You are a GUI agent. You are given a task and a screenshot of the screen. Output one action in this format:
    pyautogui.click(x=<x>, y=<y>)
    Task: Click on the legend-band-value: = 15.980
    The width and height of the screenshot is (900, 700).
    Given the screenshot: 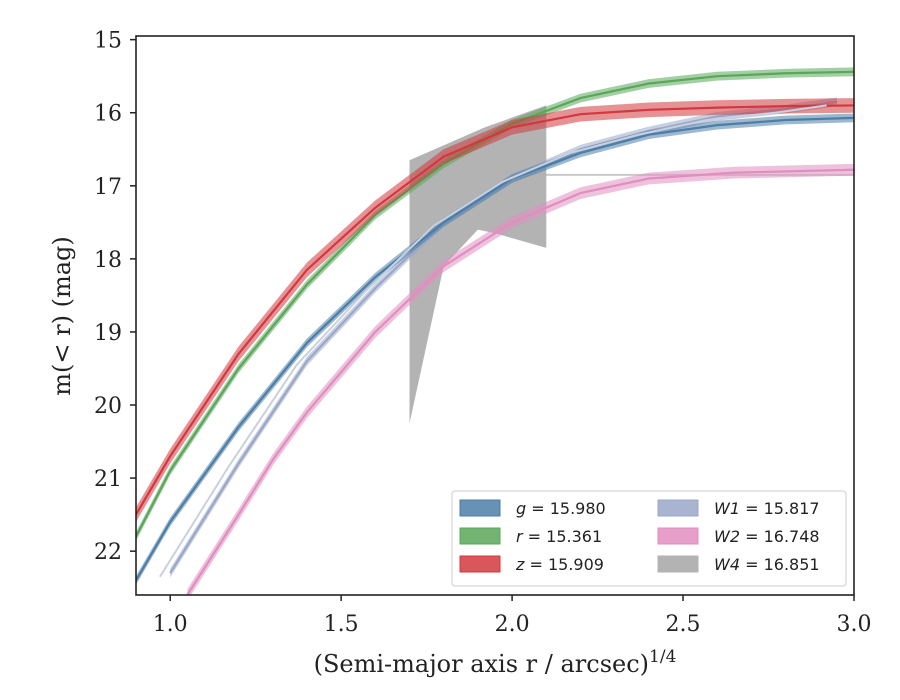 What is the action you would take?
    pyautogui.click(x=566, y=508)
    